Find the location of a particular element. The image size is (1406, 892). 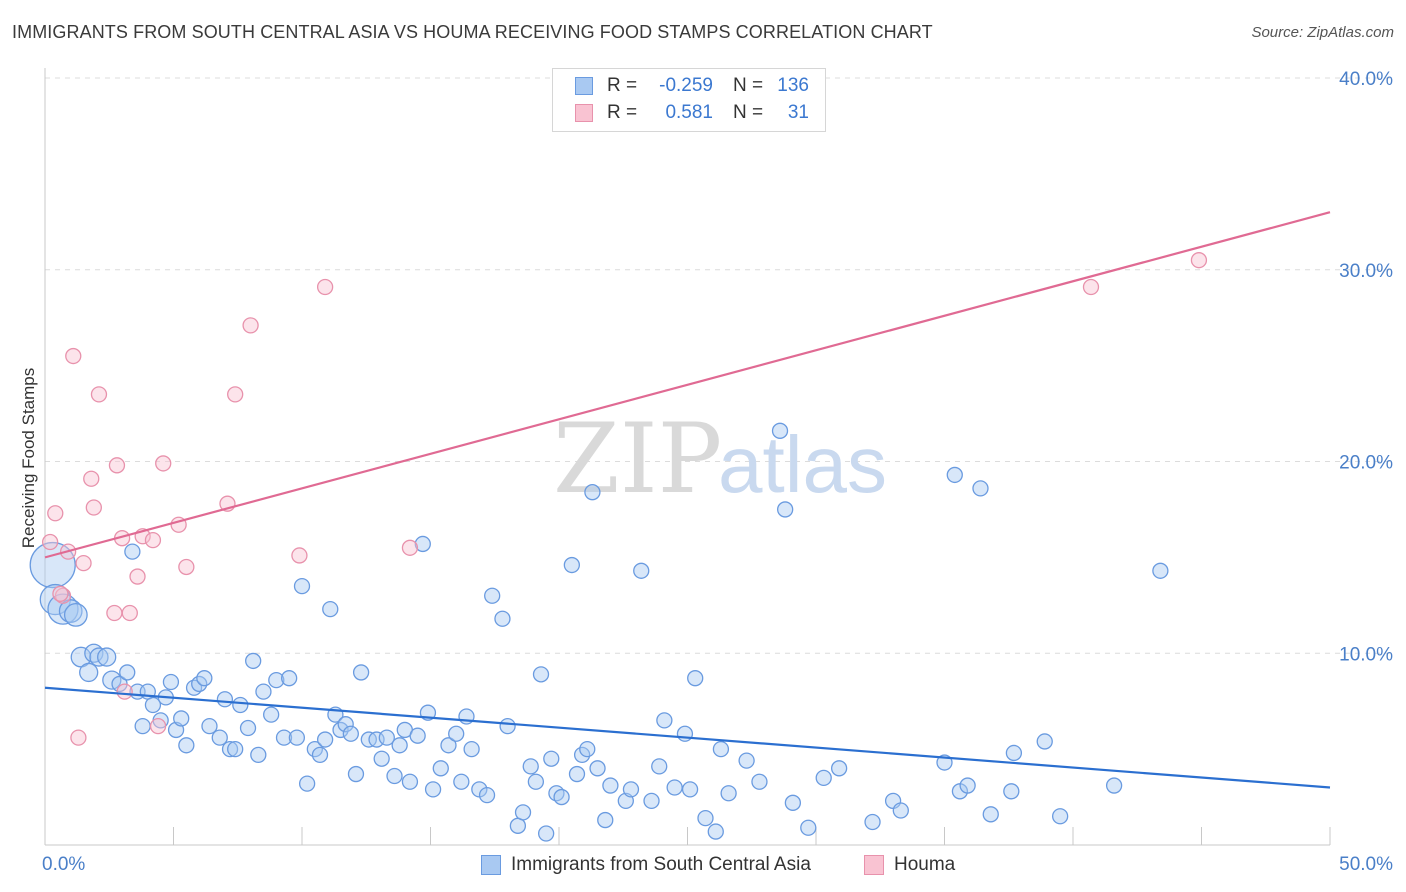

legend-row-houma: R = 0.581 N = 31 is located at coordinates (692, 113).